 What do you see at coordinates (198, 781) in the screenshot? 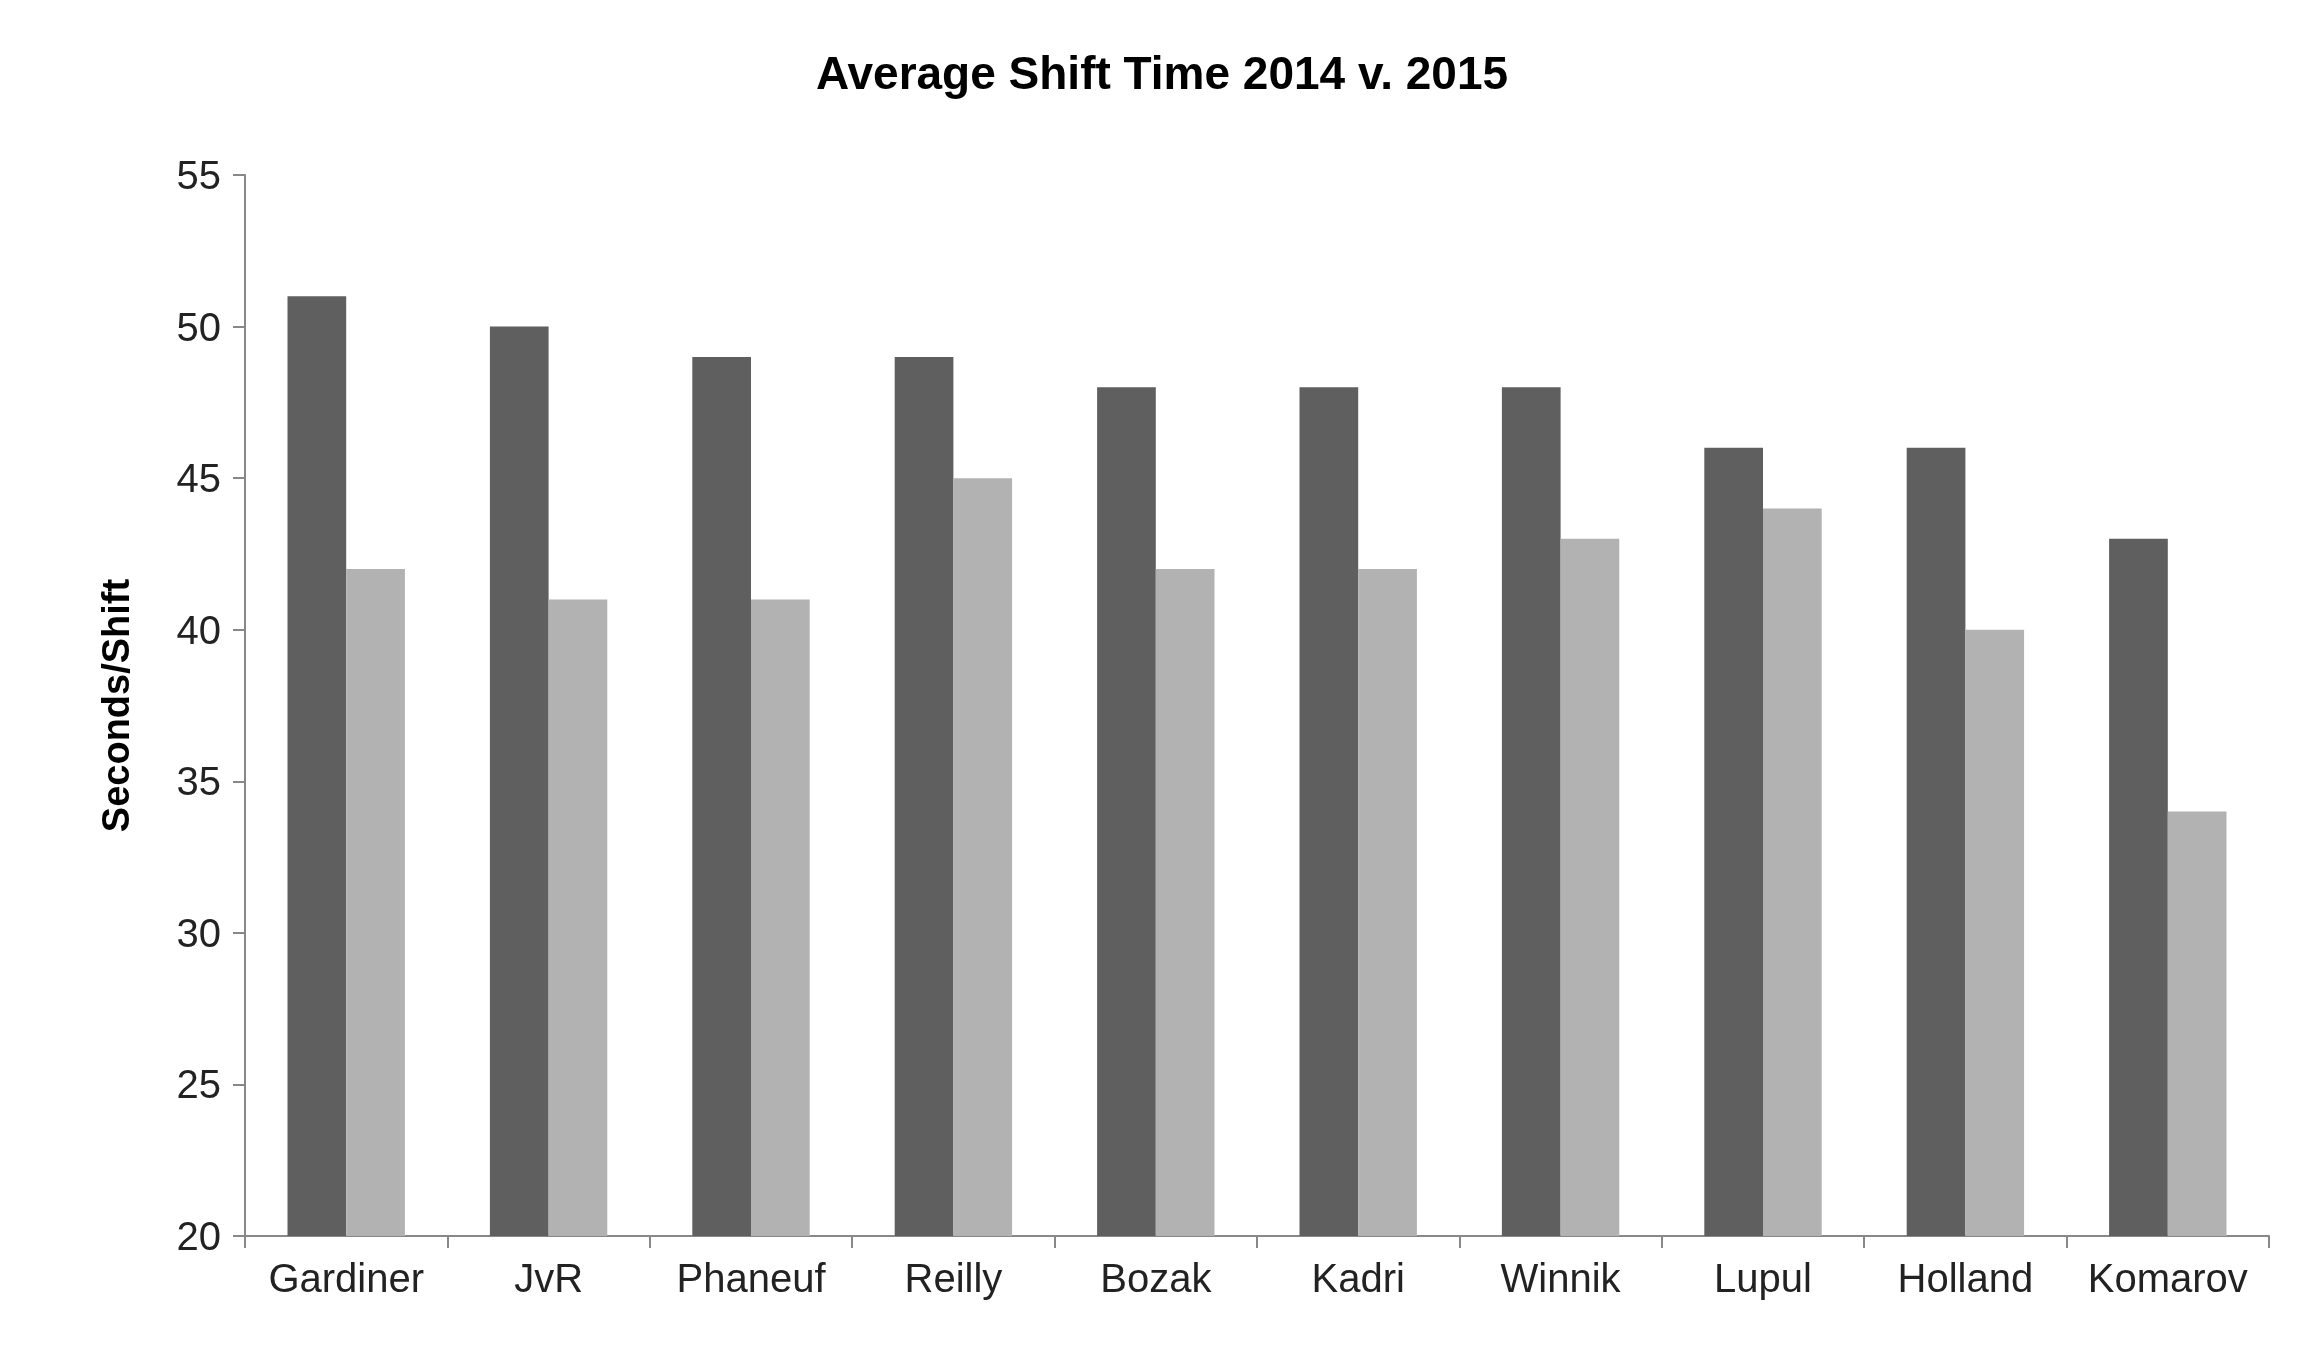
I see `y-tick-label: 35` at bounding box center [198, 781].